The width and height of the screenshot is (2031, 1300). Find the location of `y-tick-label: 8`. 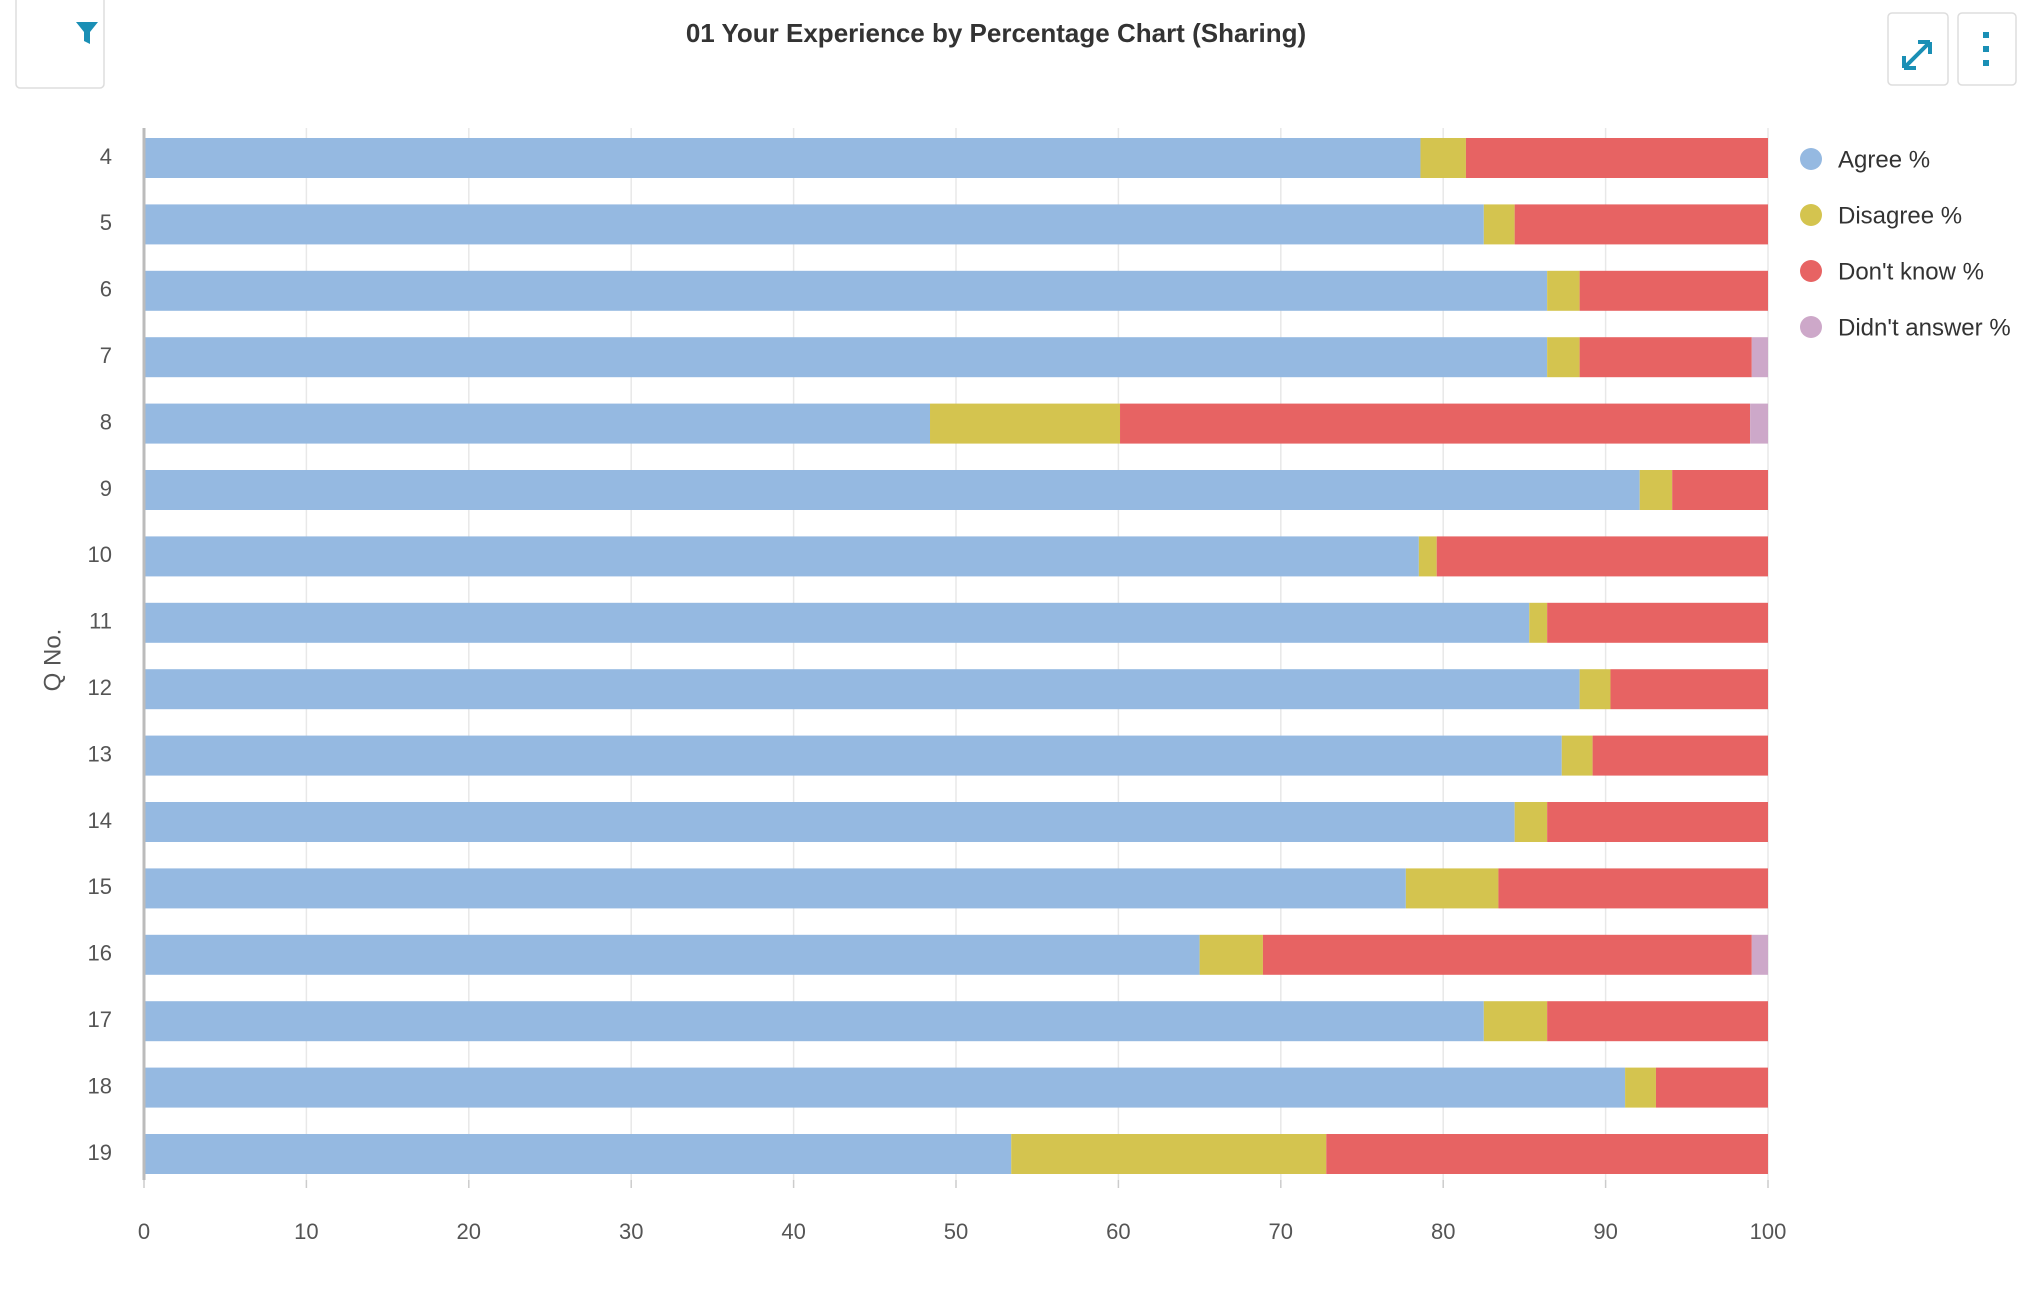

y-tick-label: 8 is located at coordinates (106, 421).